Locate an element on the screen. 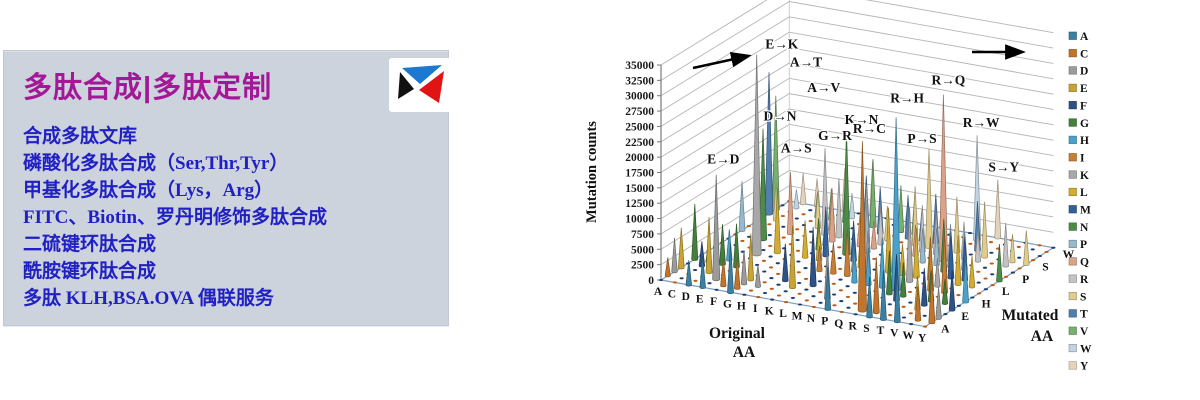  x-axis-letter: Q is located at coordinates (838, 324).